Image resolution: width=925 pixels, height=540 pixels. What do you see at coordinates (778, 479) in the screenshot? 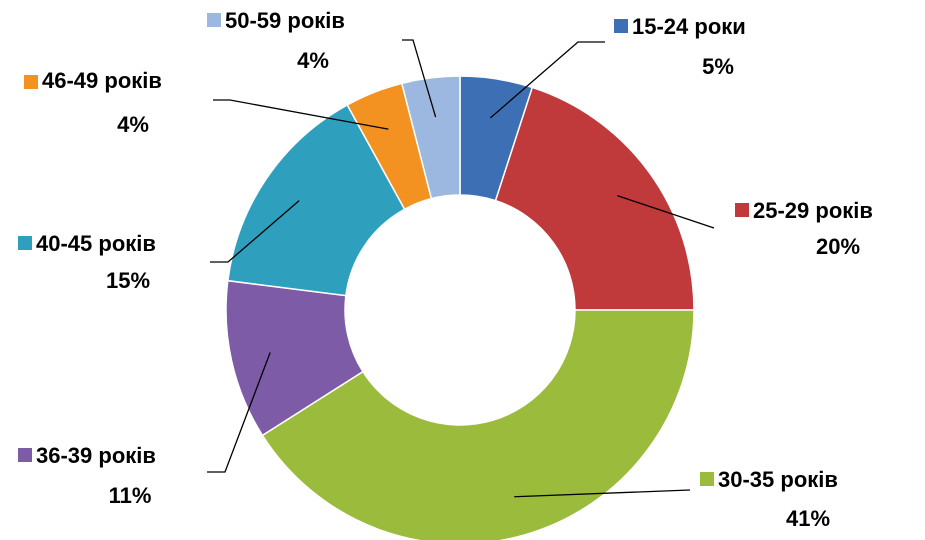
I see `slice-name: 30-35 років` at bounding box center [778, 479].